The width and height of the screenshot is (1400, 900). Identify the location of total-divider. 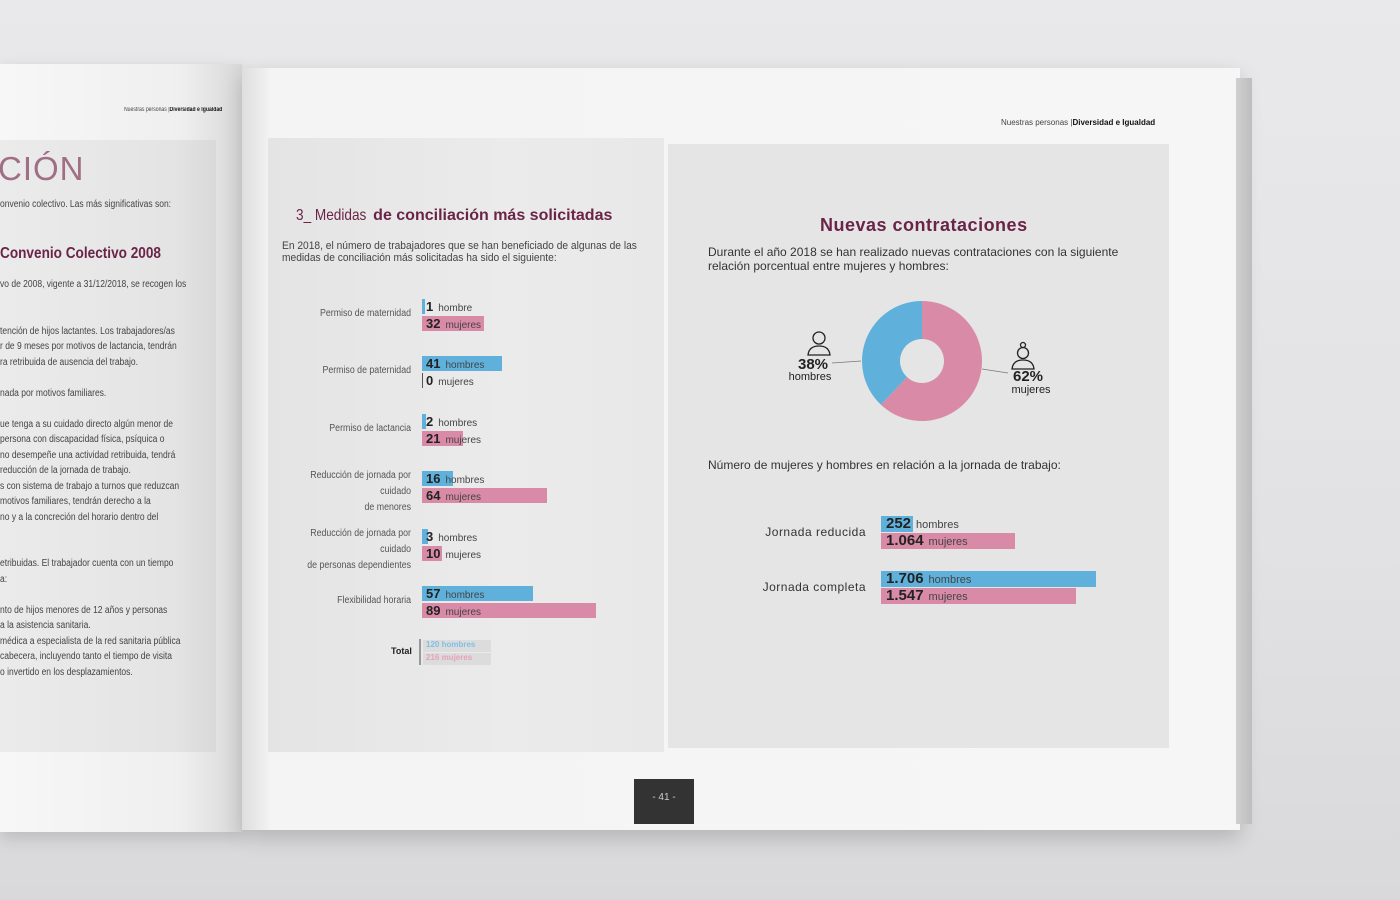
(420, 652).